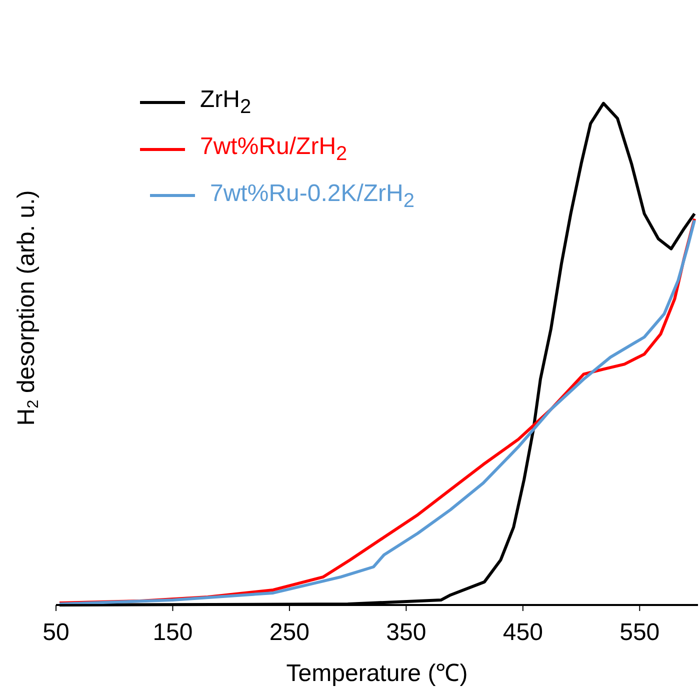 The height and width of the screenshot is (693, 700). What do you see at coordinates (640, 632) in the screenshot?
I see `x-tick-label: 550` at bounding box center [640, 632].